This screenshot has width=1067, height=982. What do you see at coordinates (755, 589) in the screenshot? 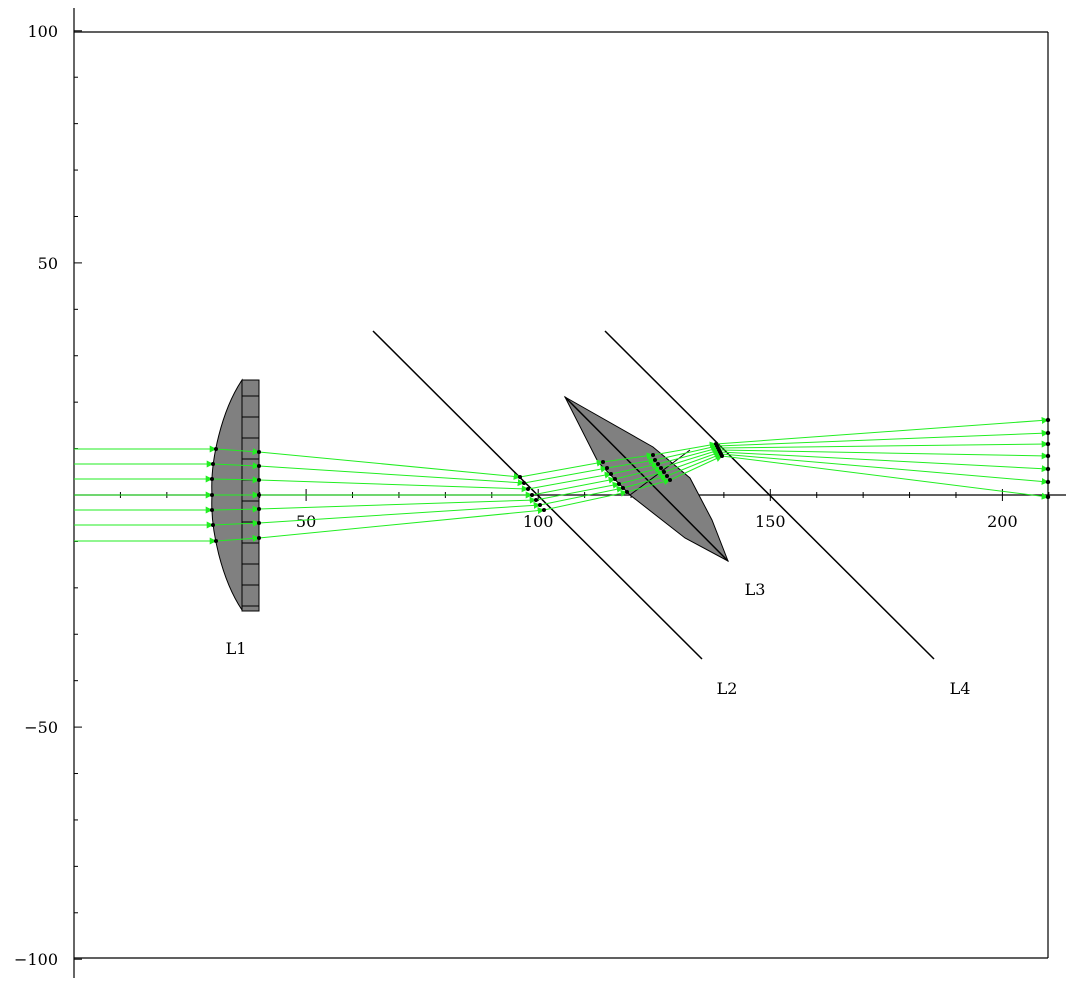
I see `label-l3: L3` at bounding box center [755, 589].